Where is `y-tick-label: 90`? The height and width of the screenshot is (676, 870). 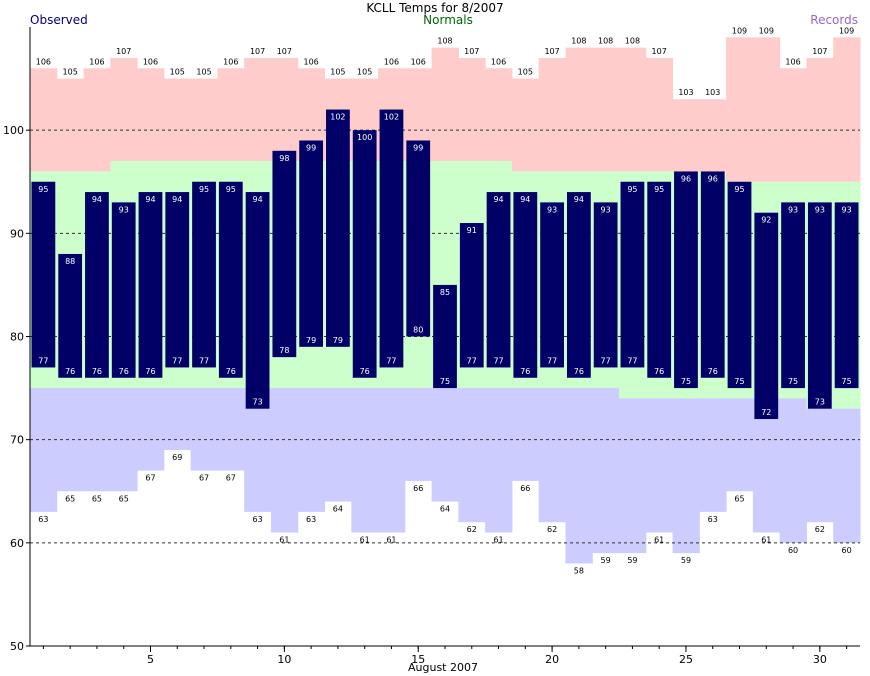
y-tick-label: 90 is located at coordinates (17, 233).